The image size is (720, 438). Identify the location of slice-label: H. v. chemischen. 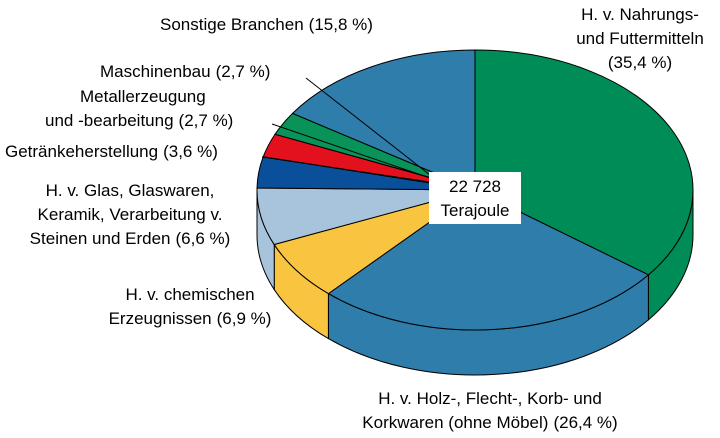
(189, 294).